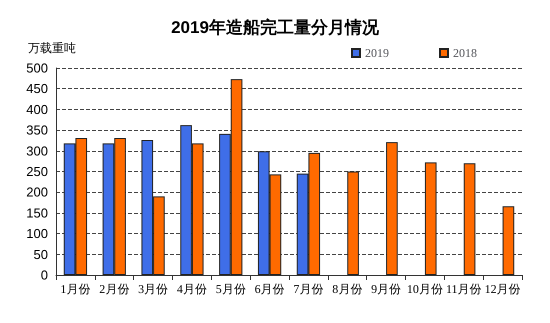 The height and width of the screenshot is (323, 550). I want to click on x-tick-label: 8月份, so click(347, 289).